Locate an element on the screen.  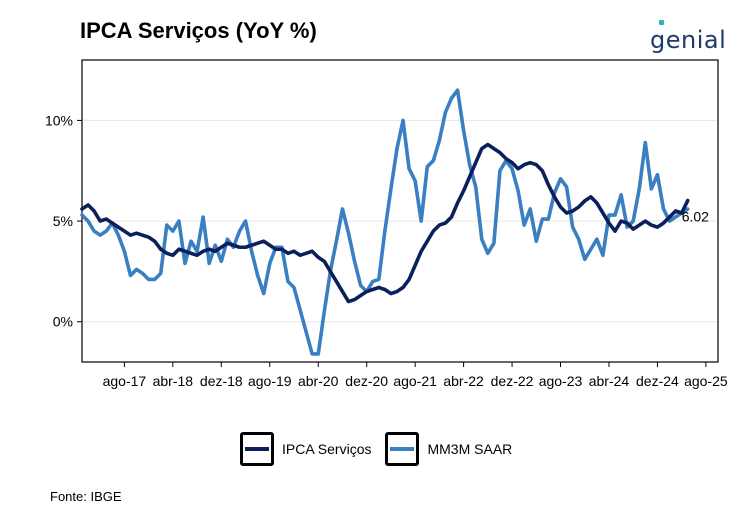
legend-label: IPCA Serviços is located at coordinates (327, 449).